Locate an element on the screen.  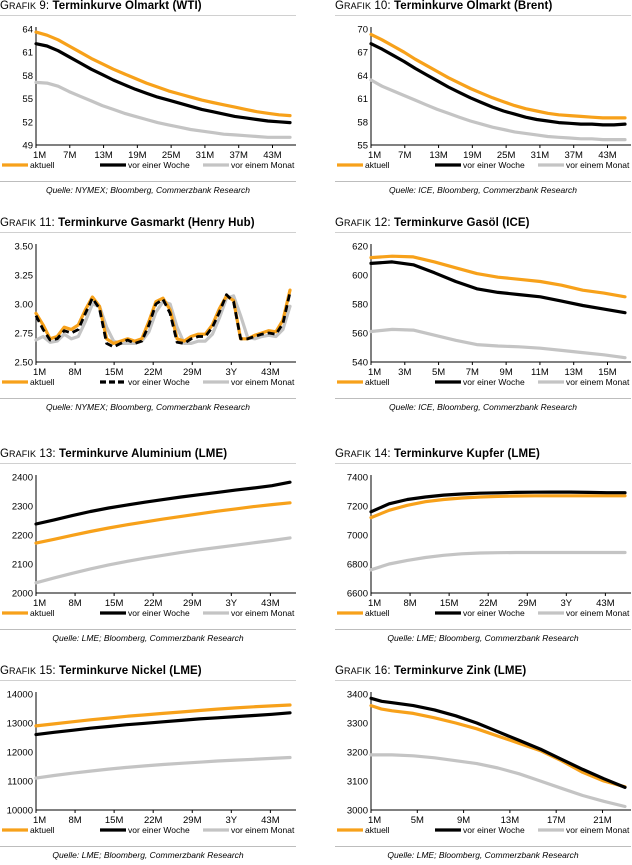
chart-title-text: Terminkurve Gasöl (ICE) is located at coordinates (461, 223).